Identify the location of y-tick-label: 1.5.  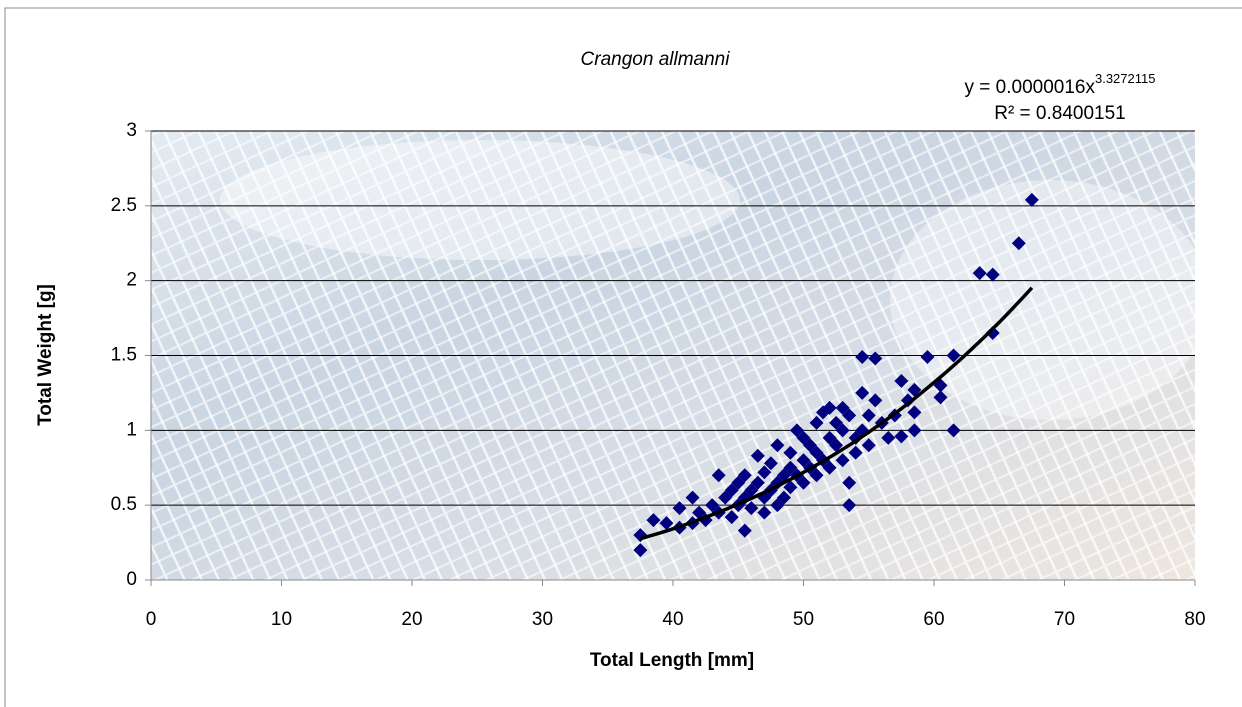
(124, 355).